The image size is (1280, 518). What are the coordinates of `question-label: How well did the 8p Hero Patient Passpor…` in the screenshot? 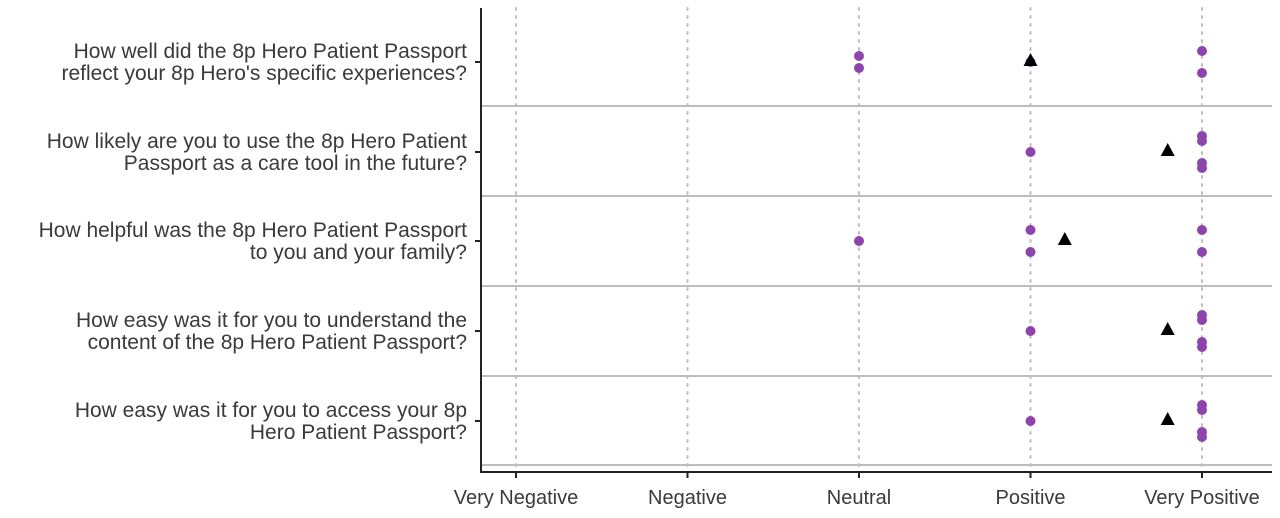 It's located at (264, 62).